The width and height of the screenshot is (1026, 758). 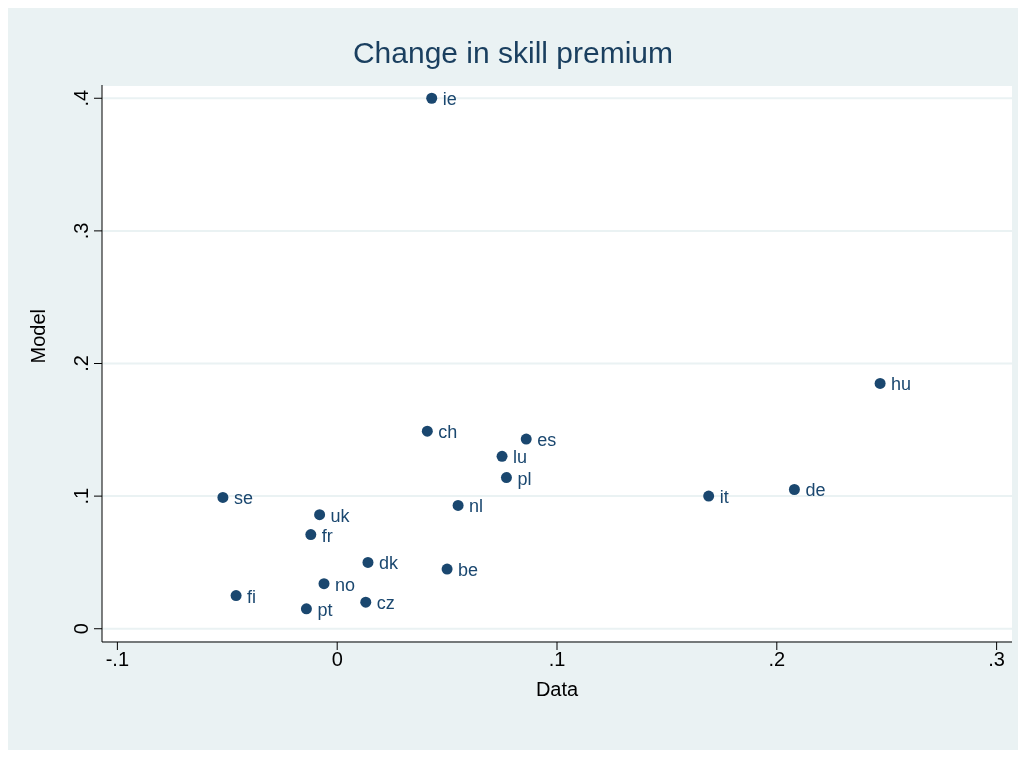 I want to click on annotation: ch, so click(x=448, y=432).